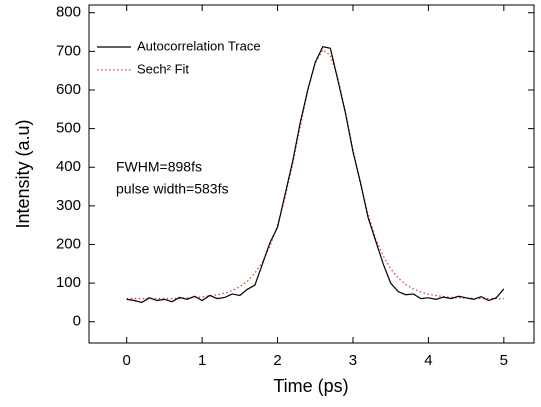 The image size is (541, 407). Describe the element at coordinates (202, 360) in the screenshot. I see `x-tick-label: 1` at that location.